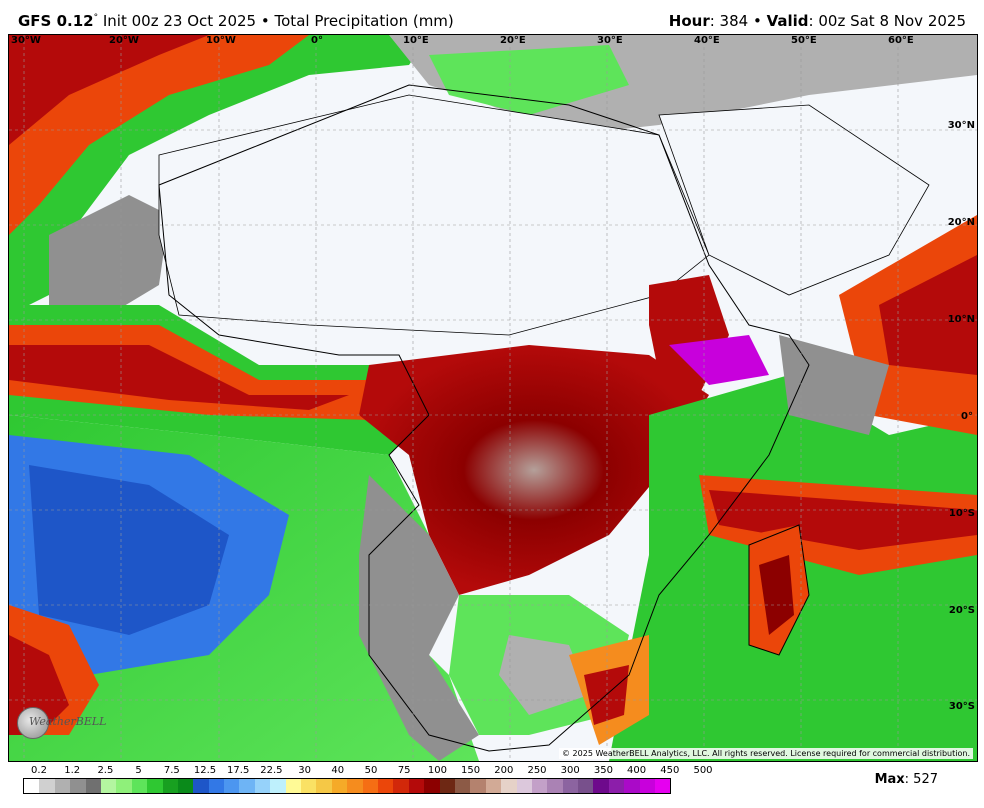  I want to click on legend-tick-label: 7.5, so click(171, 770).